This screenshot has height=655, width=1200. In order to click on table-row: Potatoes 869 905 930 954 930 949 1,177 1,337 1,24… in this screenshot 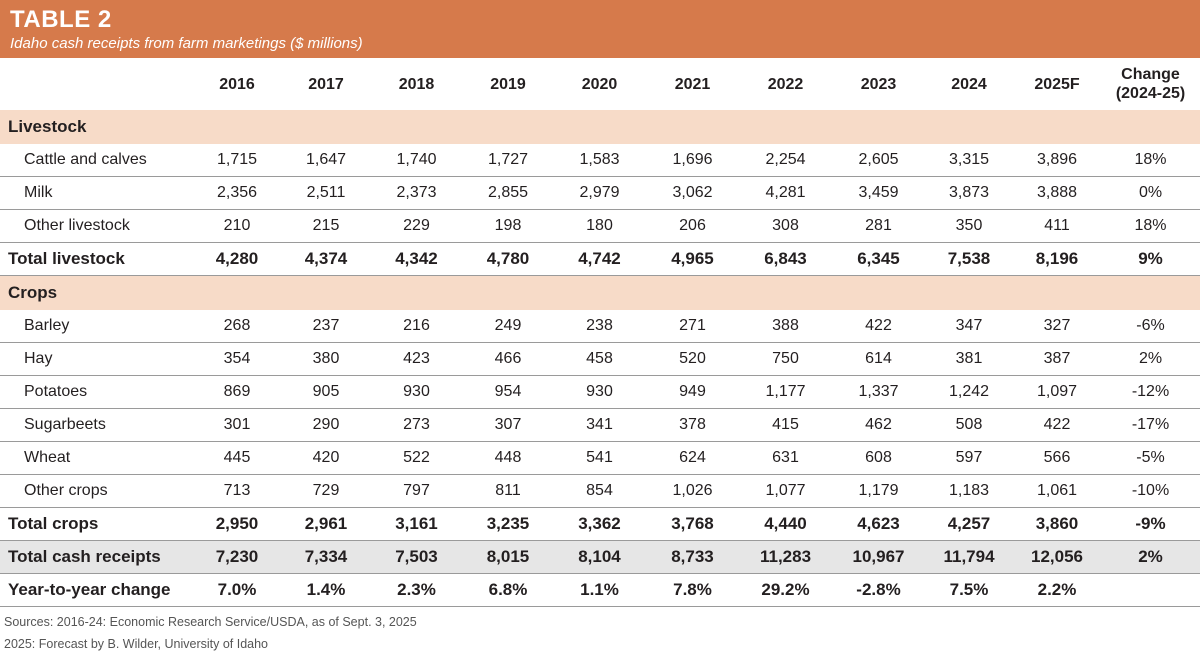, I will do `click(600, 392)`.